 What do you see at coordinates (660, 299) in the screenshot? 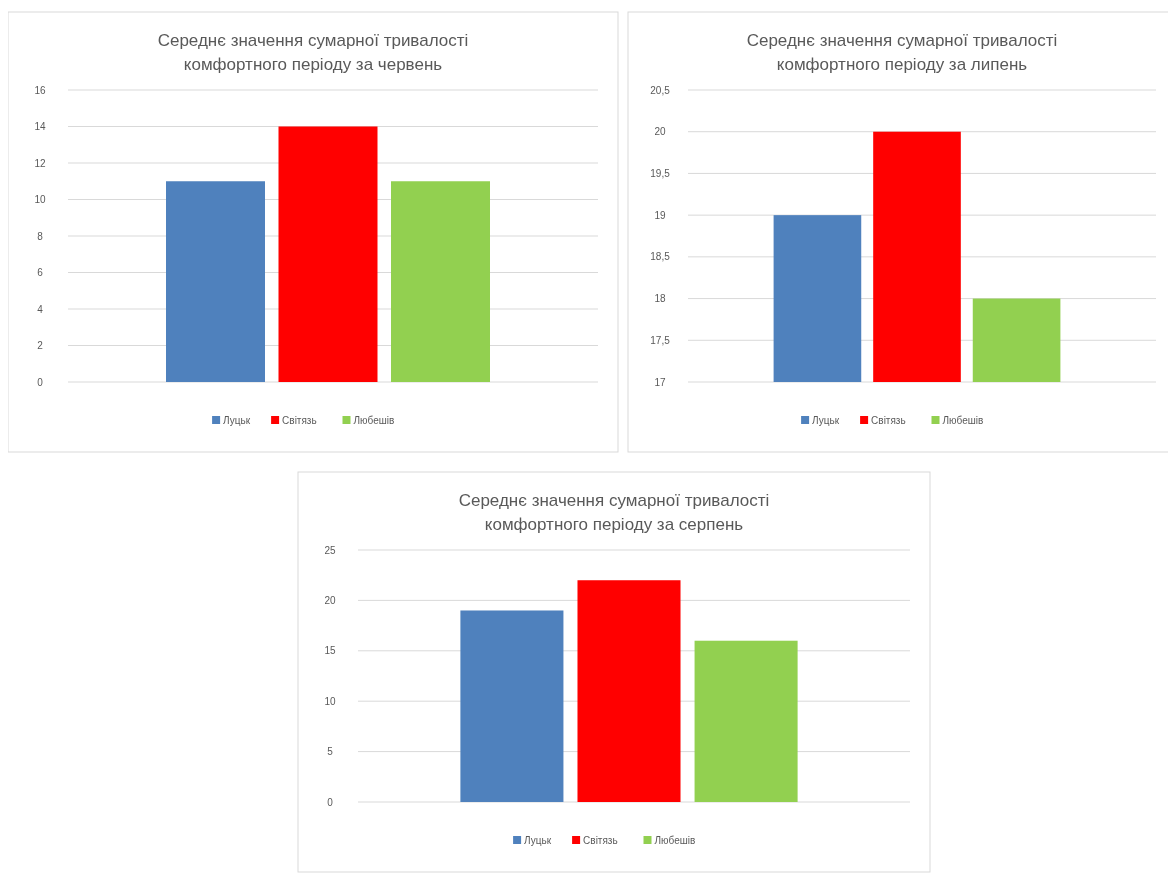
I see `y-tick-label: 18` at bounding box center [660, 299].